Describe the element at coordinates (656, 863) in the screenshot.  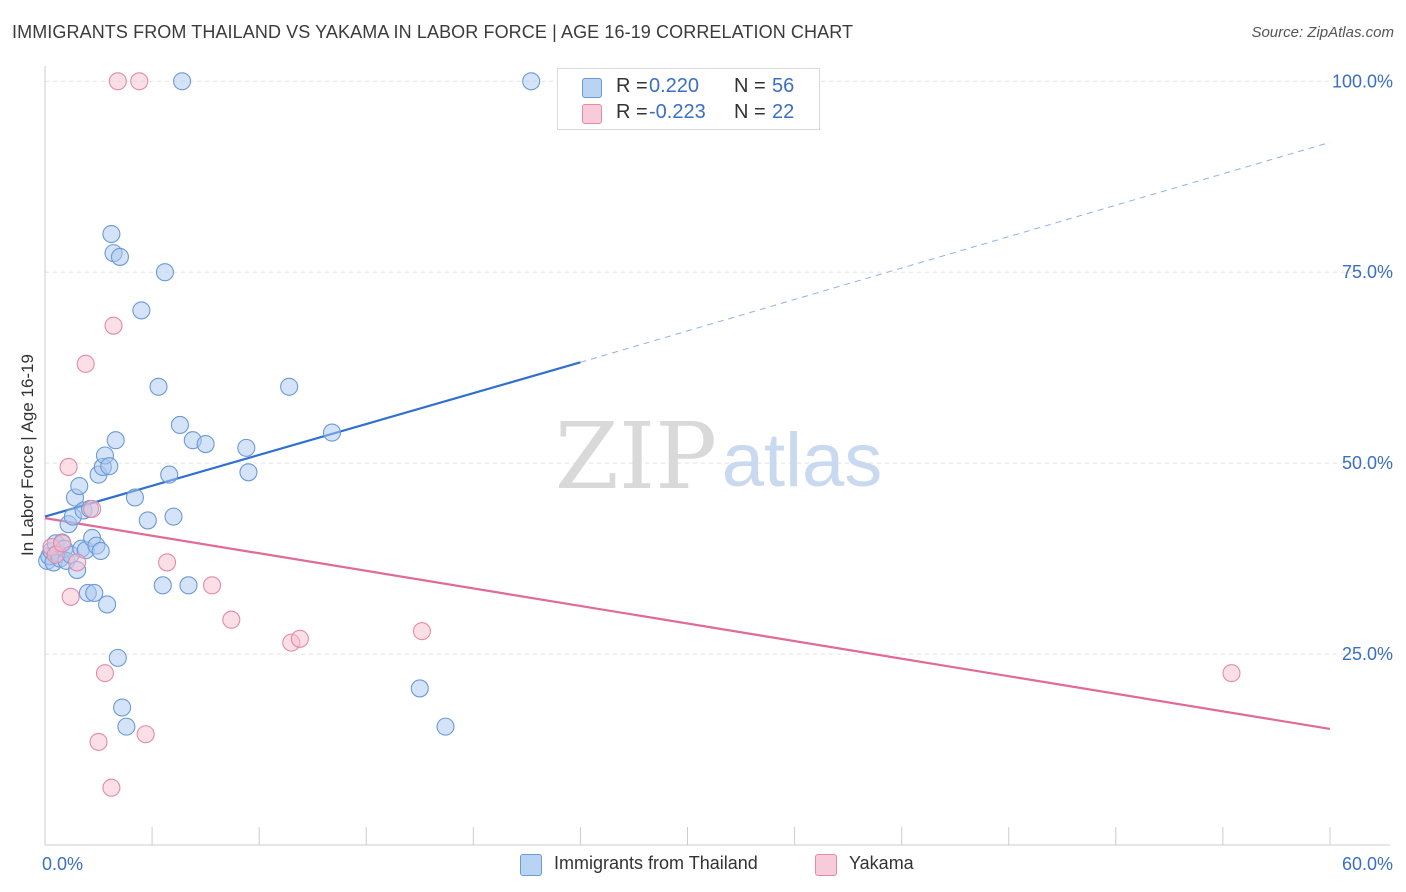
I see `legend-label-thailand: Immigrants from Thailand` at that location.